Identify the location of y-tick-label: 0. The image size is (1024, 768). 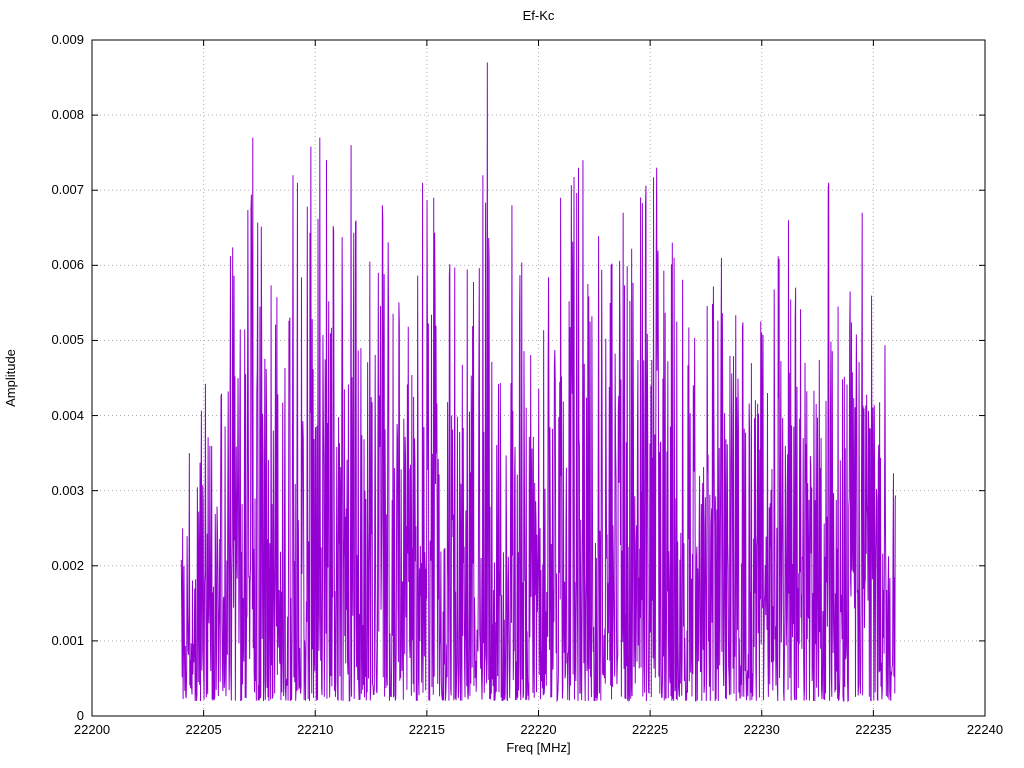
(80, 715).